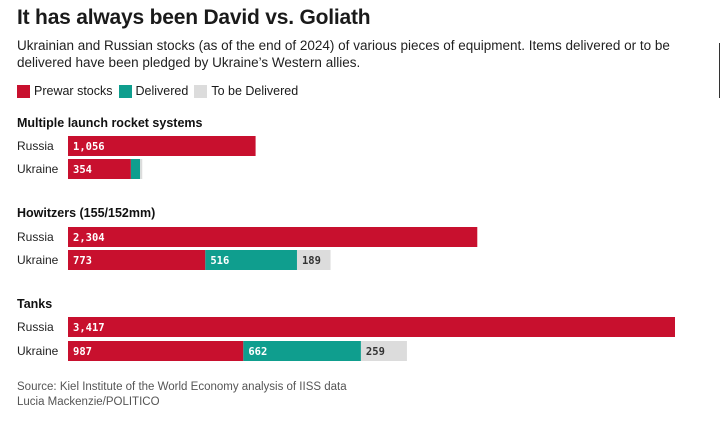 The image size is (722, 422). What do you see at coordinates (89, 238) in the screenshot?
I see `bar-value-label: 2,304` at bounding box center [89, 238].